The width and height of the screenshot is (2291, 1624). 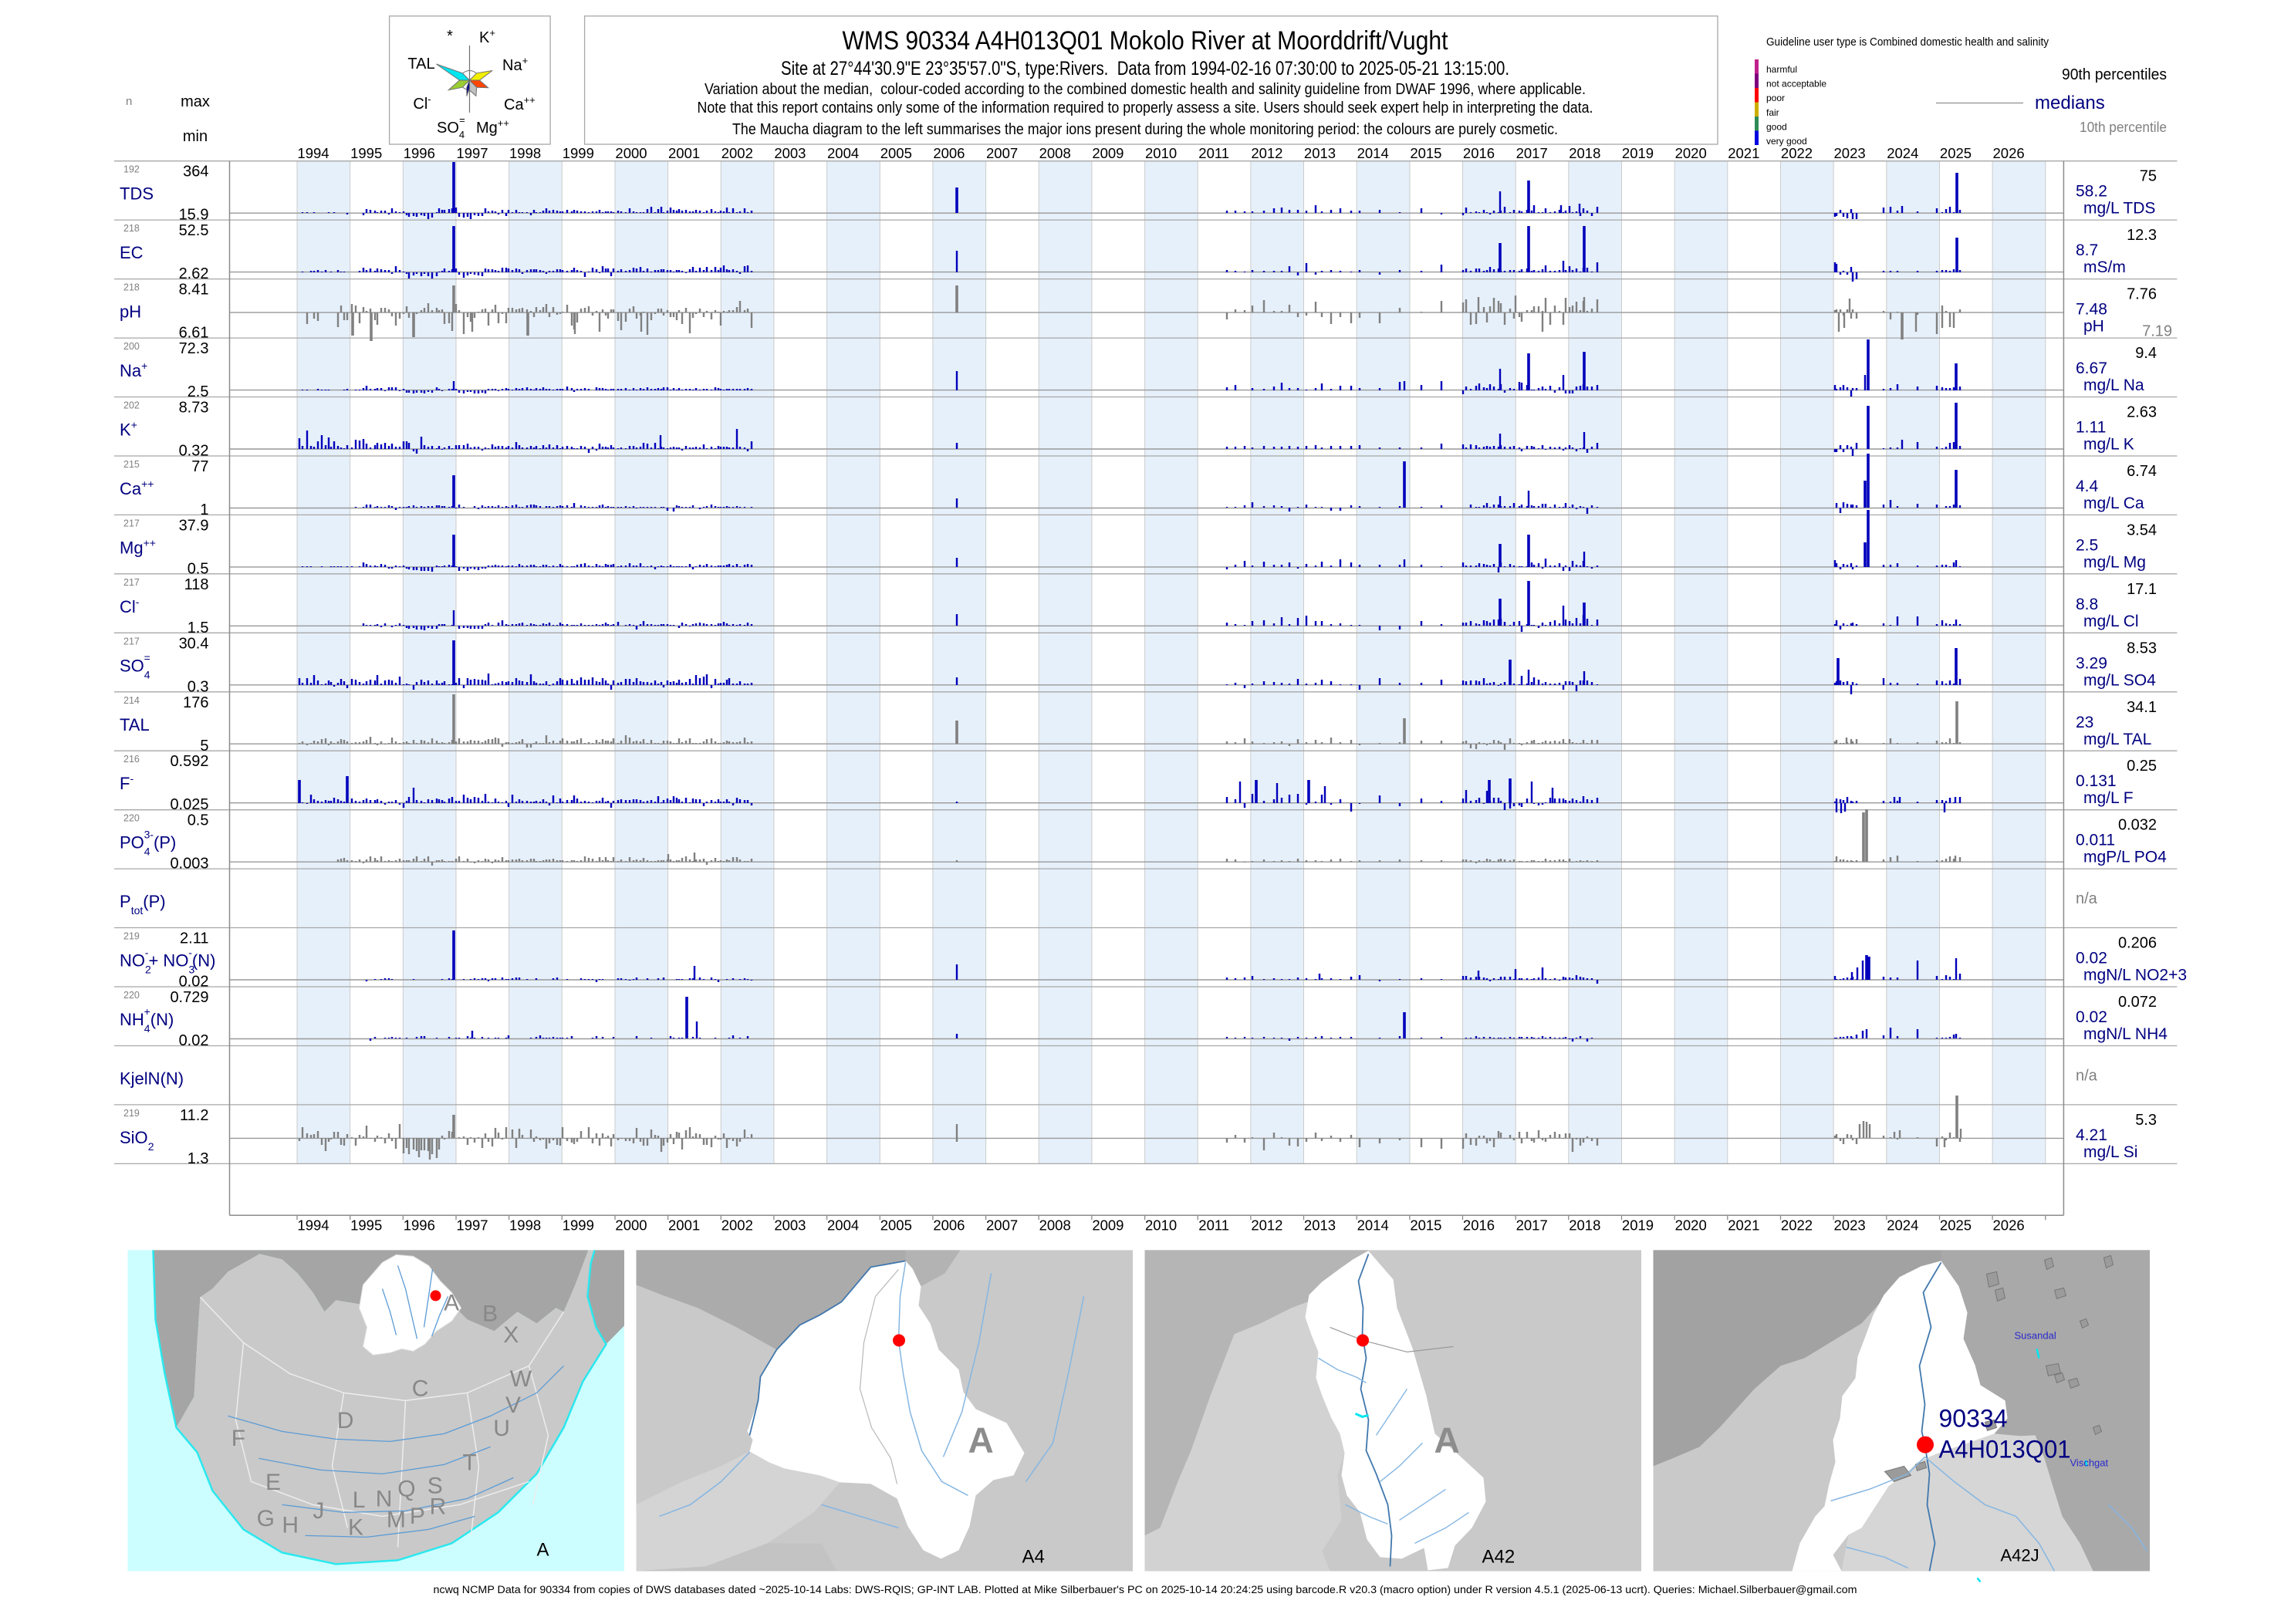 I want to click on svg-text: 2013, so click(x=1320, y=1225).